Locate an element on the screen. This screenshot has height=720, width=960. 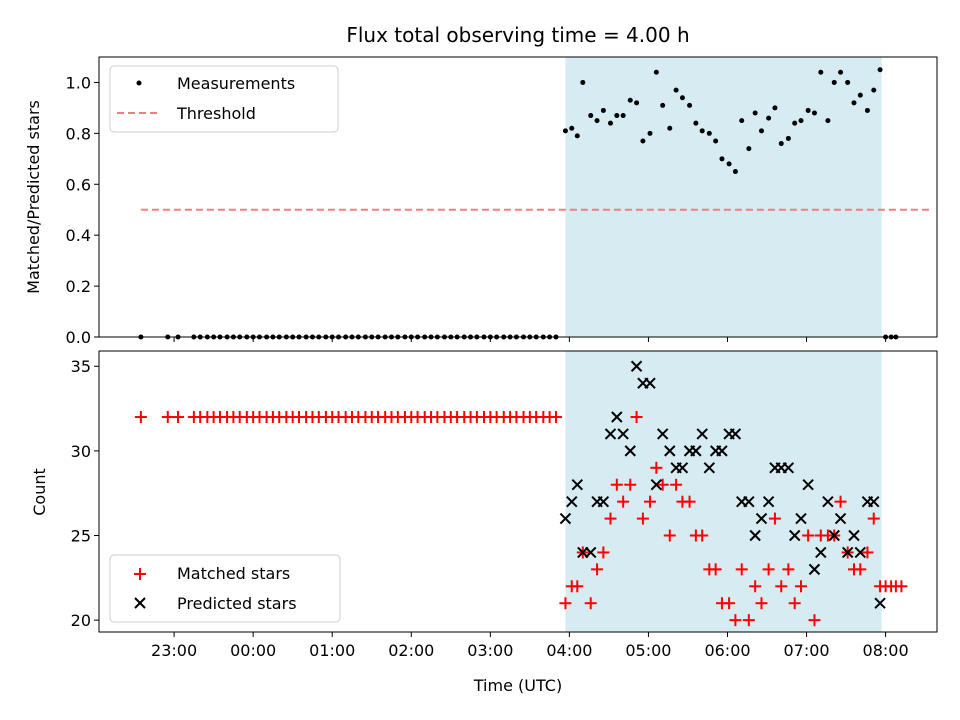
top-y-tick-label: 0.4 is located at coordinates (78, 235).